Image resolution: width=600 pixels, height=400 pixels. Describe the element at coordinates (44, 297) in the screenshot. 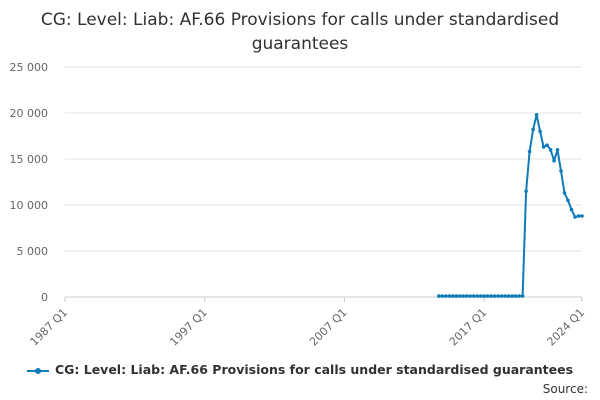

I see `y-tick-label: 0` at that location.